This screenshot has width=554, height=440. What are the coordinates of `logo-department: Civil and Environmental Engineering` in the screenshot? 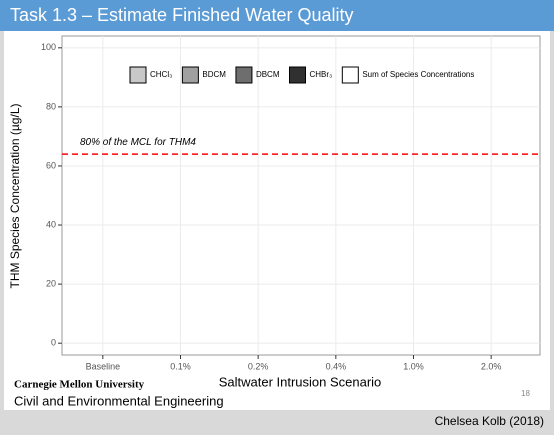 It's located at (119, 400).